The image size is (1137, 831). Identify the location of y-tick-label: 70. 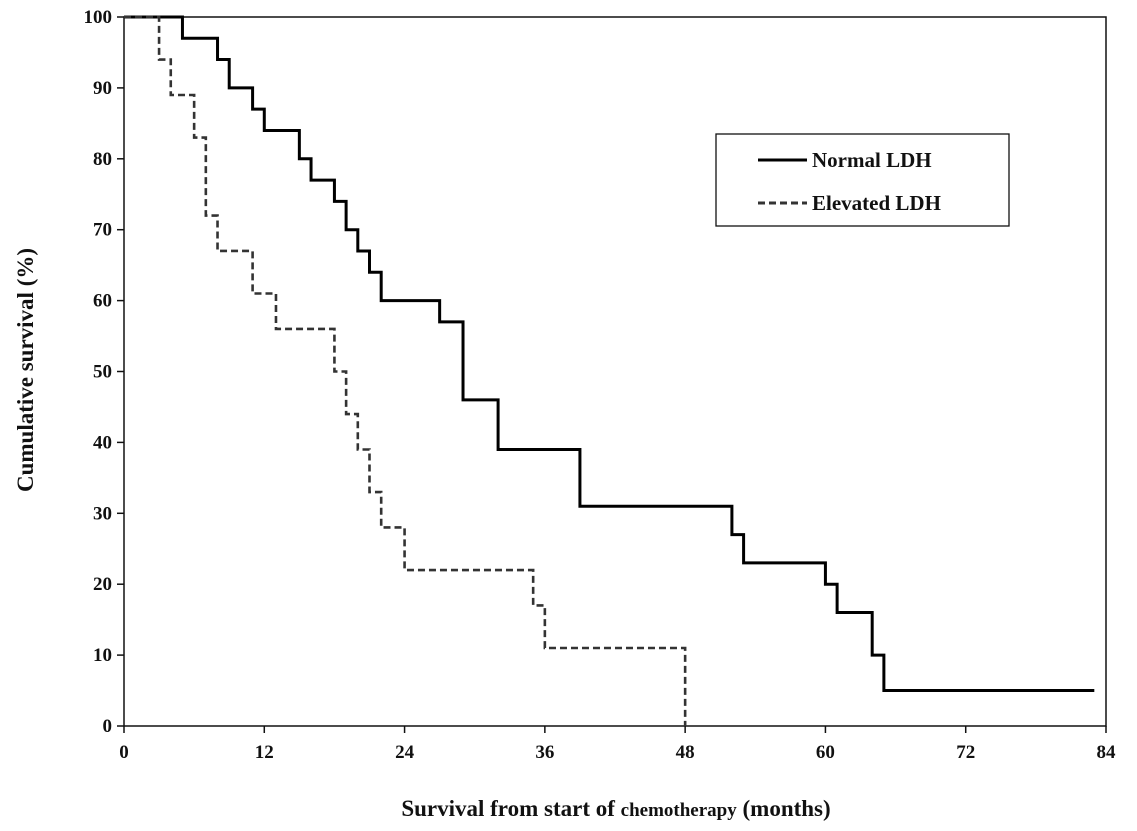
(102, 230).